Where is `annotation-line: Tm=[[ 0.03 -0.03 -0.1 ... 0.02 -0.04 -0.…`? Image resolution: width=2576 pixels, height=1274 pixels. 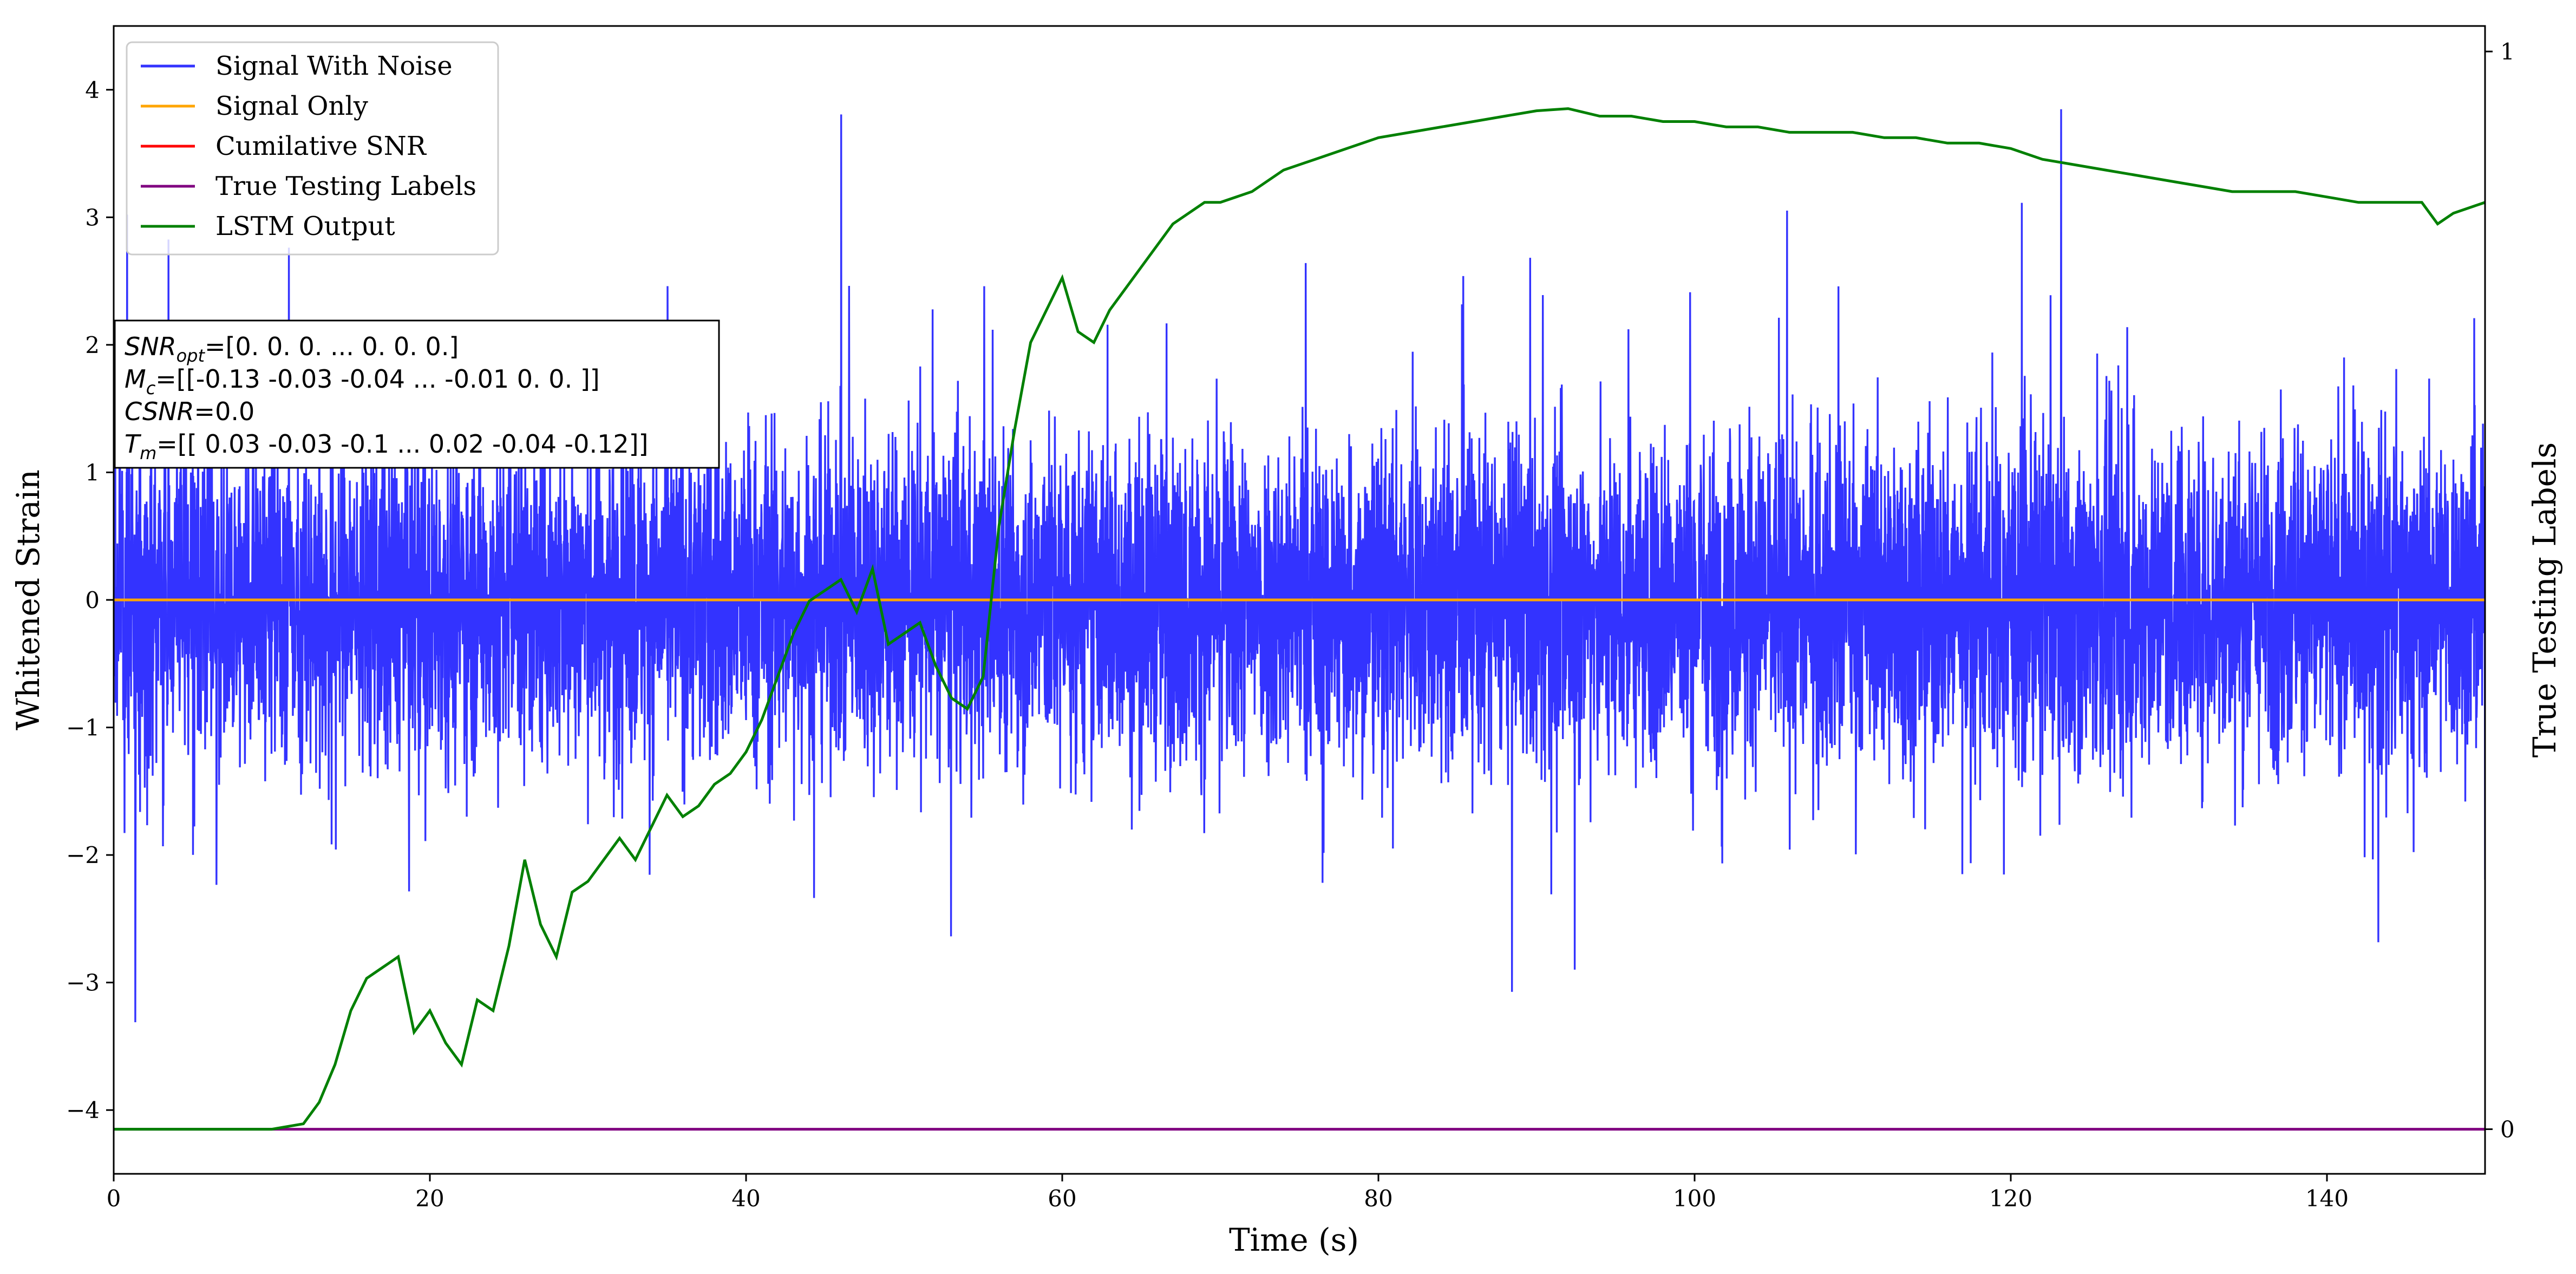 annotation-line: Tm=[[ 0.03 -0.03 -0.1 ... 0.02 -0.04 -0.… is located at coordinates (387, 446).